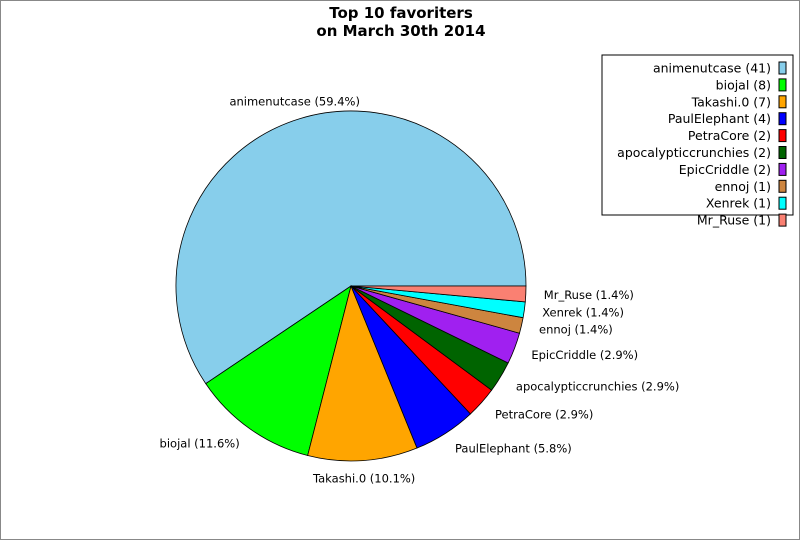 The width and height of the screenshot is (800, 540). I want to click on legend-label-animenutcase: animenutcase (41), so click(712, 68).